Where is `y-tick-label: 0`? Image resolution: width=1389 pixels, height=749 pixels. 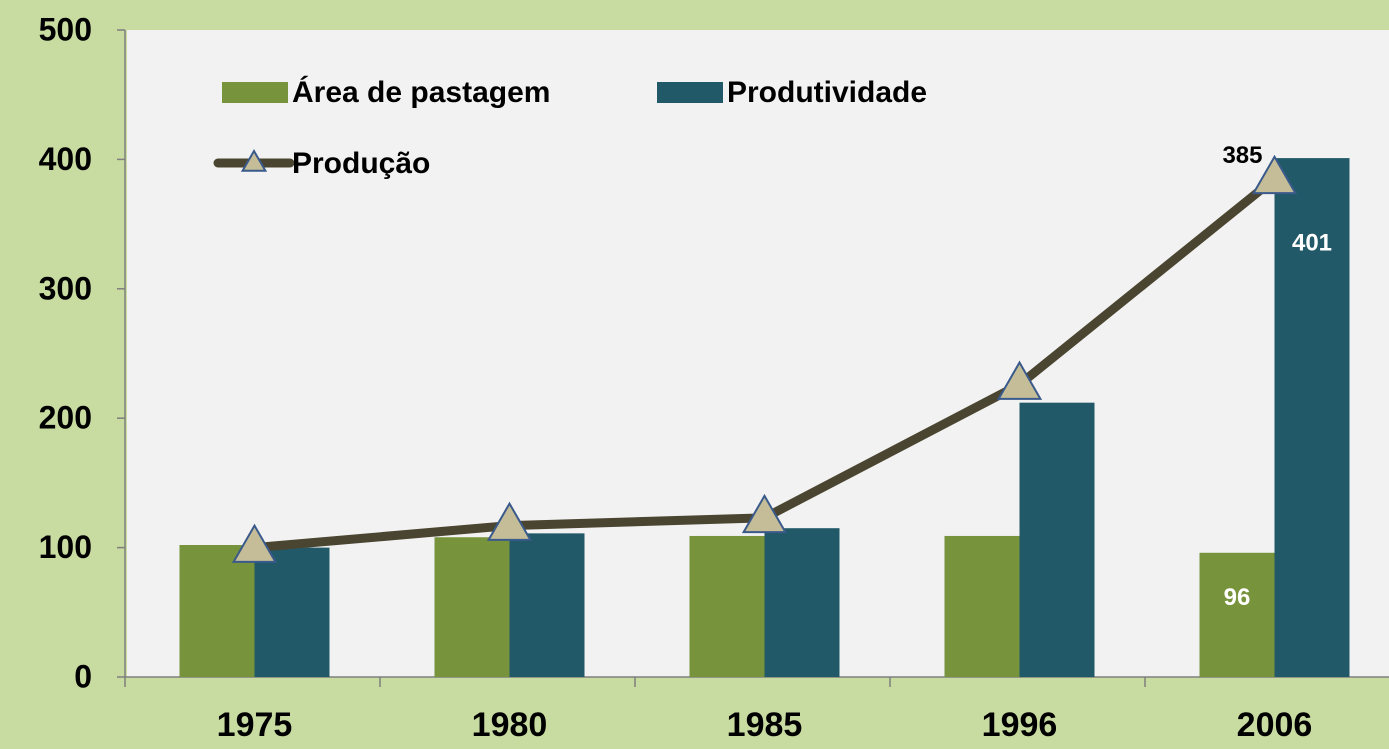 y-tick-label: 0 is located at coordinates (83, 676).